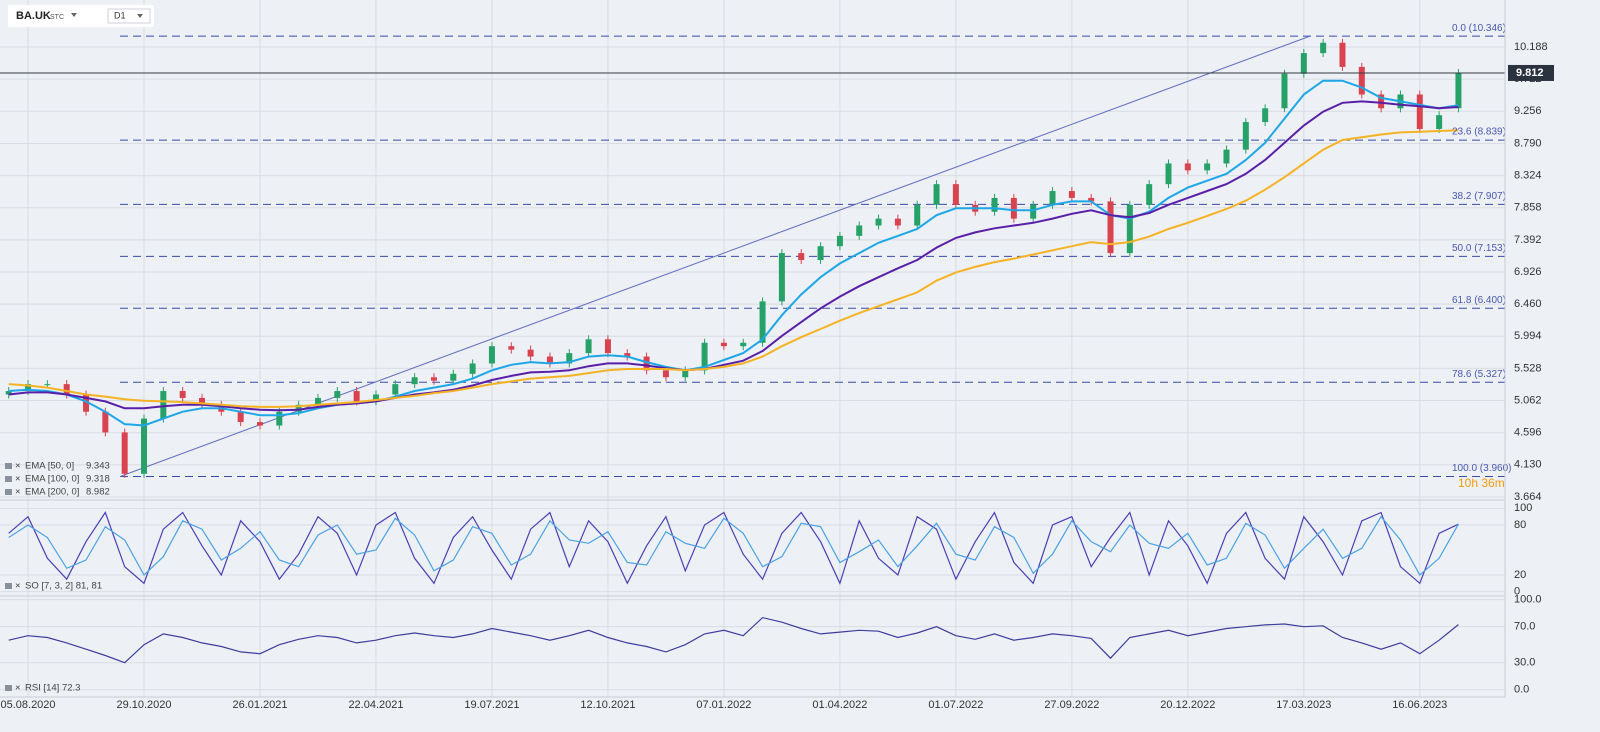  What do you see at coordinates (129, 16) in the screenshot?
I see `interval-select` at bounding box center [129, 16].